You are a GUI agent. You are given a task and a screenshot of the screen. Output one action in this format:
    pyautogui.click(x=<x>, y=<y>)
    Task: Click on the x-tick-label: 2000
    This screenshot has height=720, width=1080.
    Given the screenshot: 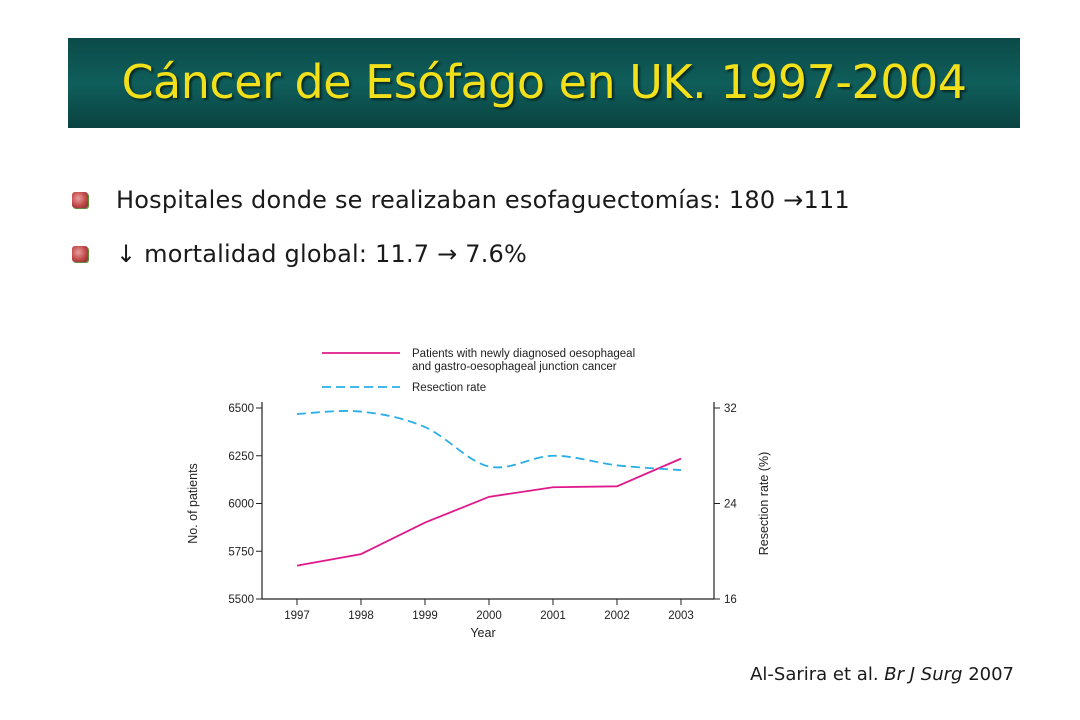 What is the action you would take?
    pyautogui.click(x=489, y=616)
    